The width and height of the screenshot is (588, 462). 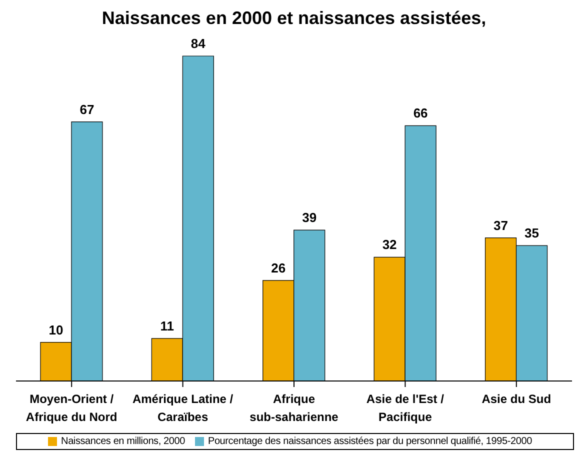 What do you see at coordinates (517, 399) in the screenshot?
I see `x-tick-label: Asie du Sud` at bounding box center [517, 399].